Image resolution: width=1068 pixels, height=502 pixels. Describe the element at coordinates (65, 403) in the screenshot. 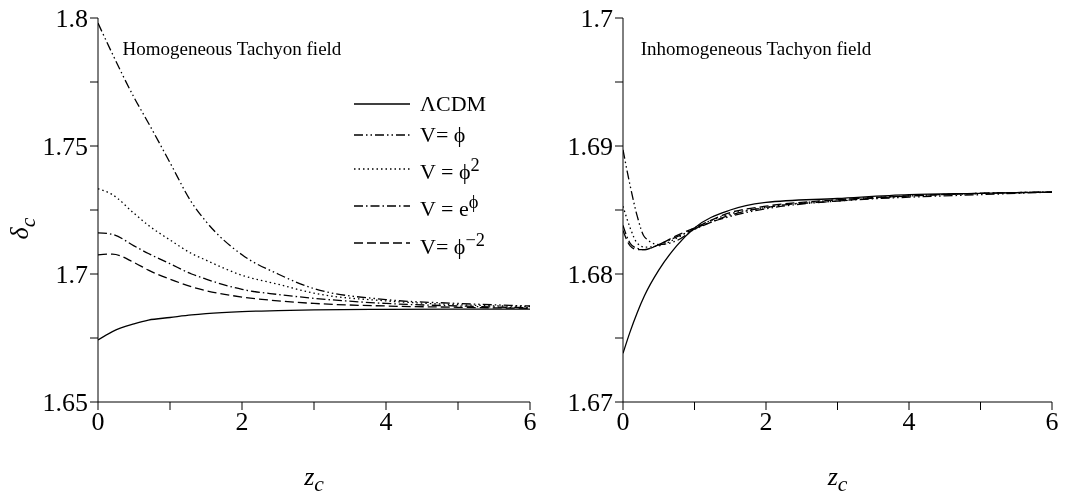

I see `y-tick-label: 1.65` at that location.